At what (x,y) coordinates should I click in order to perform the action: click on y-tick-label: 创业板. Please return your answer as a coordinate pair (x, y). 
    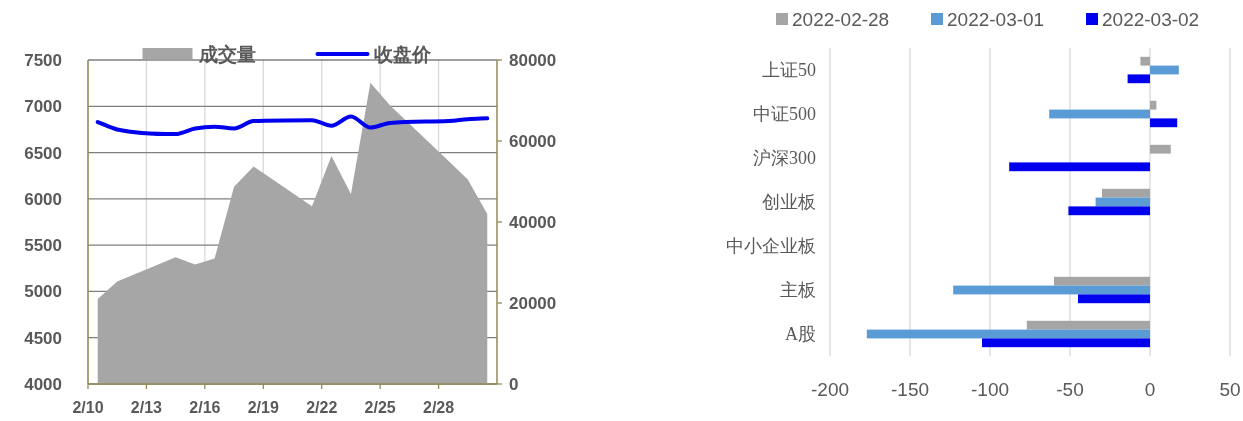
    Looking at the image, I should click on (789, 202).